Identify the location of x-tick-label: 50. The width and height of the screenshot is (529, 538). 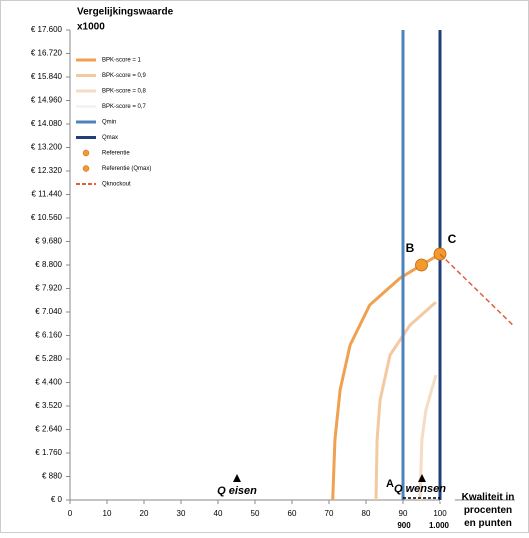
(255, 513).